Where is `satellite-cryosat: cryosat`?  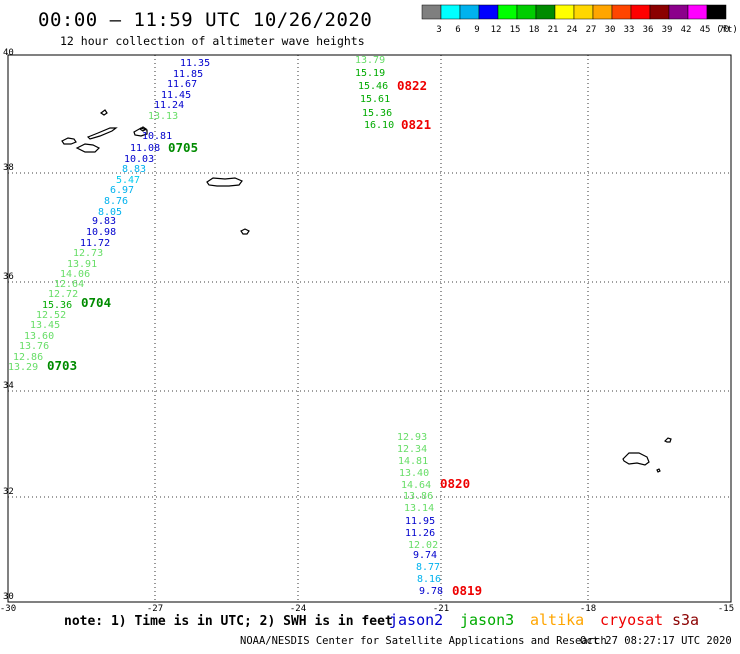
satellite-cryosat: cryosat is located at coordinates (631, 620).